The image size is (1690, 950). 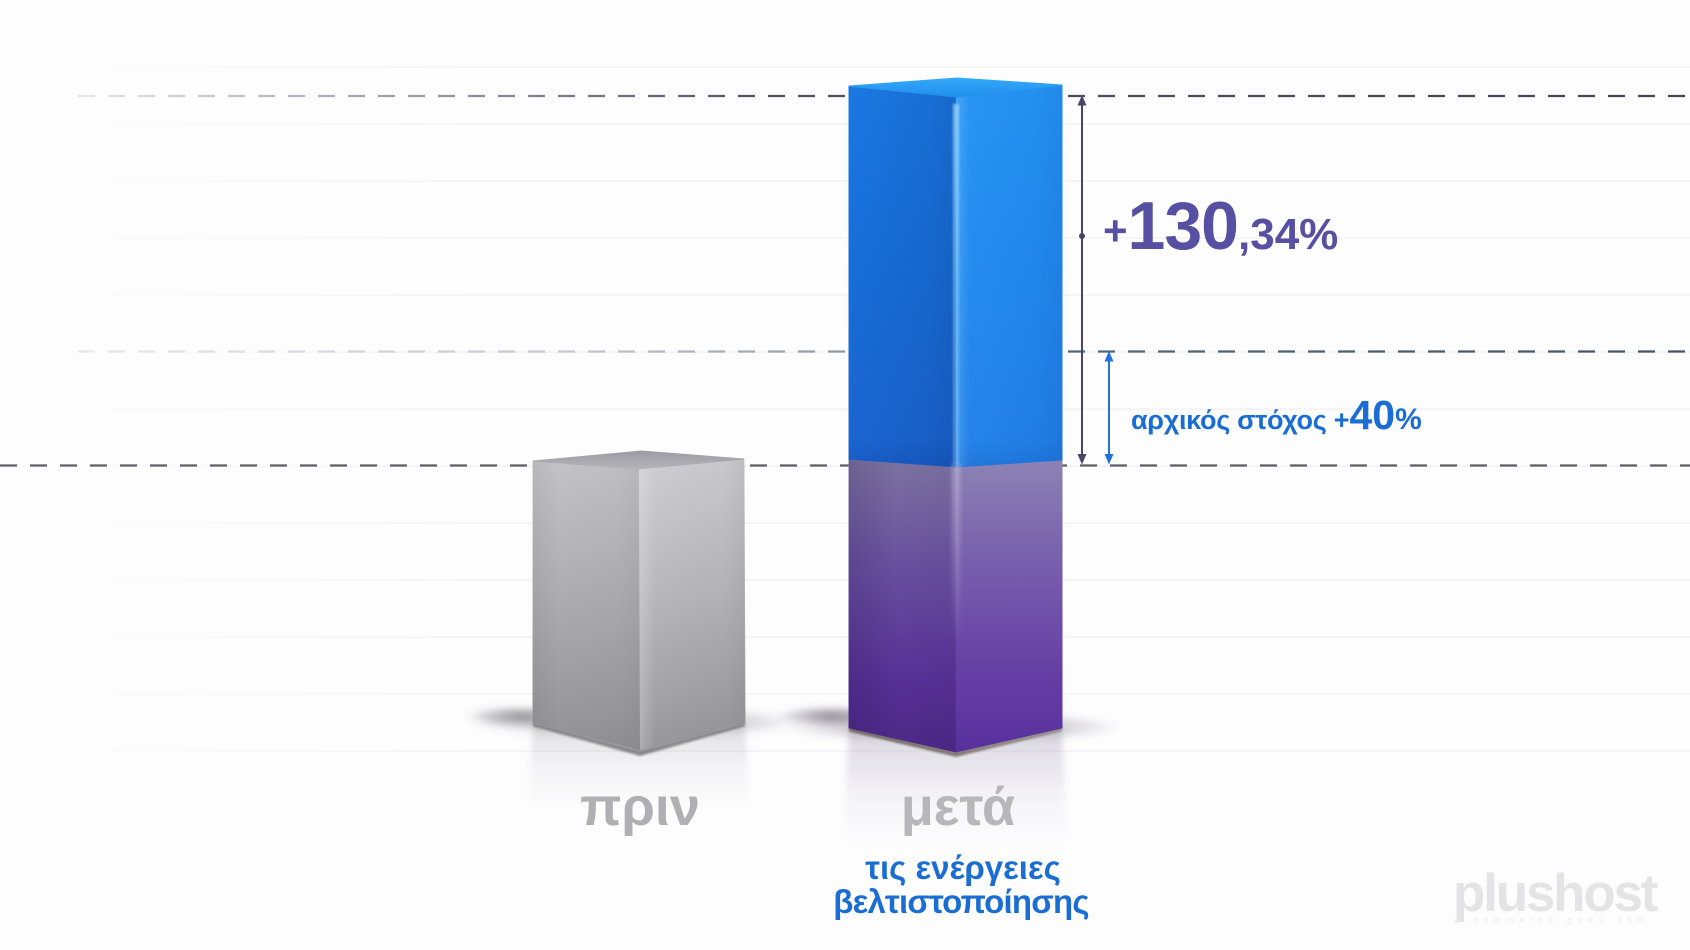 What do you see at coordinates (1555, 893) in the screenshot?
I see `svg-text: plushost` at bounding box center [1555, 893].